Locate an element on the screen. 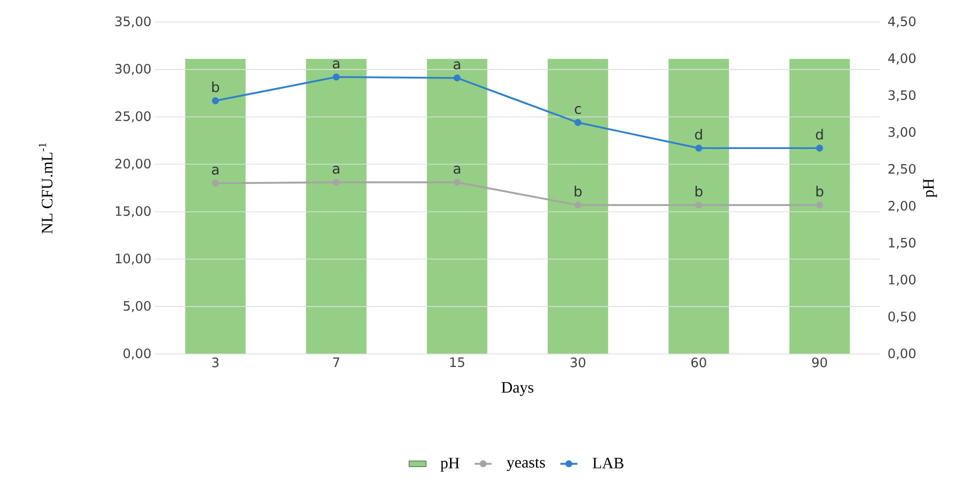 This screenshot has width=966, height=497. annotation: c is located at coordinates (577, 110).